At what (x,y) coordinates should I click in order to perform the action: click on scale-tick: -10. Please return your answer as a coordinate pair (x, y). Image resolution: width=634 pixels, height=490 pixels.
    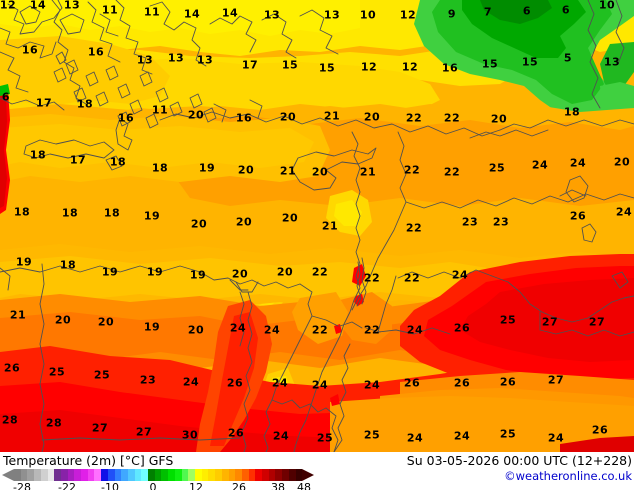
    Looking at the image, I should click on (110, 485).